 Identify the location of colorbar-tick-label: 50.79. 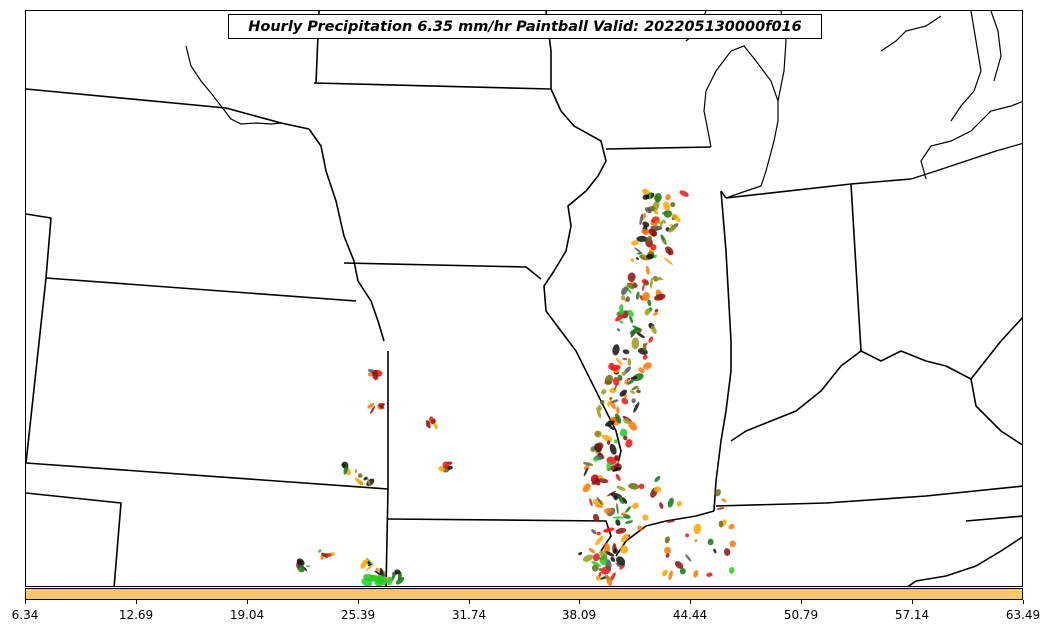
(801, 615).